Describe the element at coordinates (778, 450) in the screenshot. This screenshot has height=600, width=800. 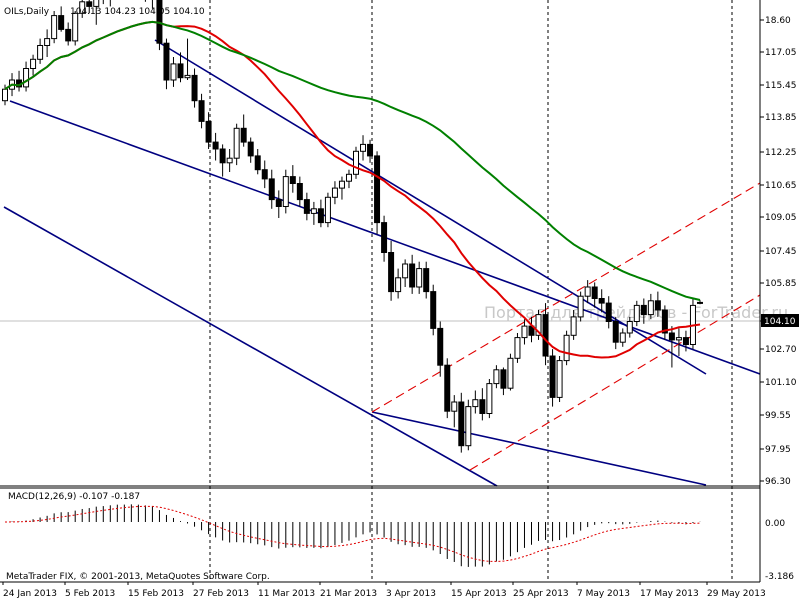
I see `y-tick-label: 97.95` at that location.